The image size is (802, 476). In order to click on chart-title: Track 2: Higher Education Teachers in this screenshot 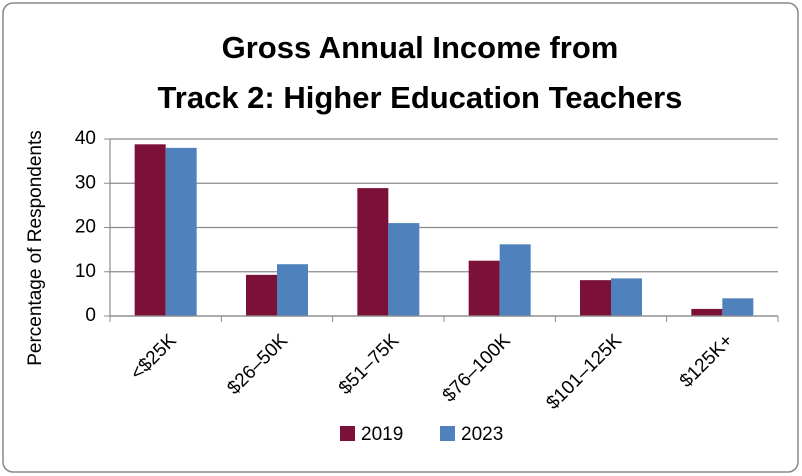, I will do `click(420, 97)`.